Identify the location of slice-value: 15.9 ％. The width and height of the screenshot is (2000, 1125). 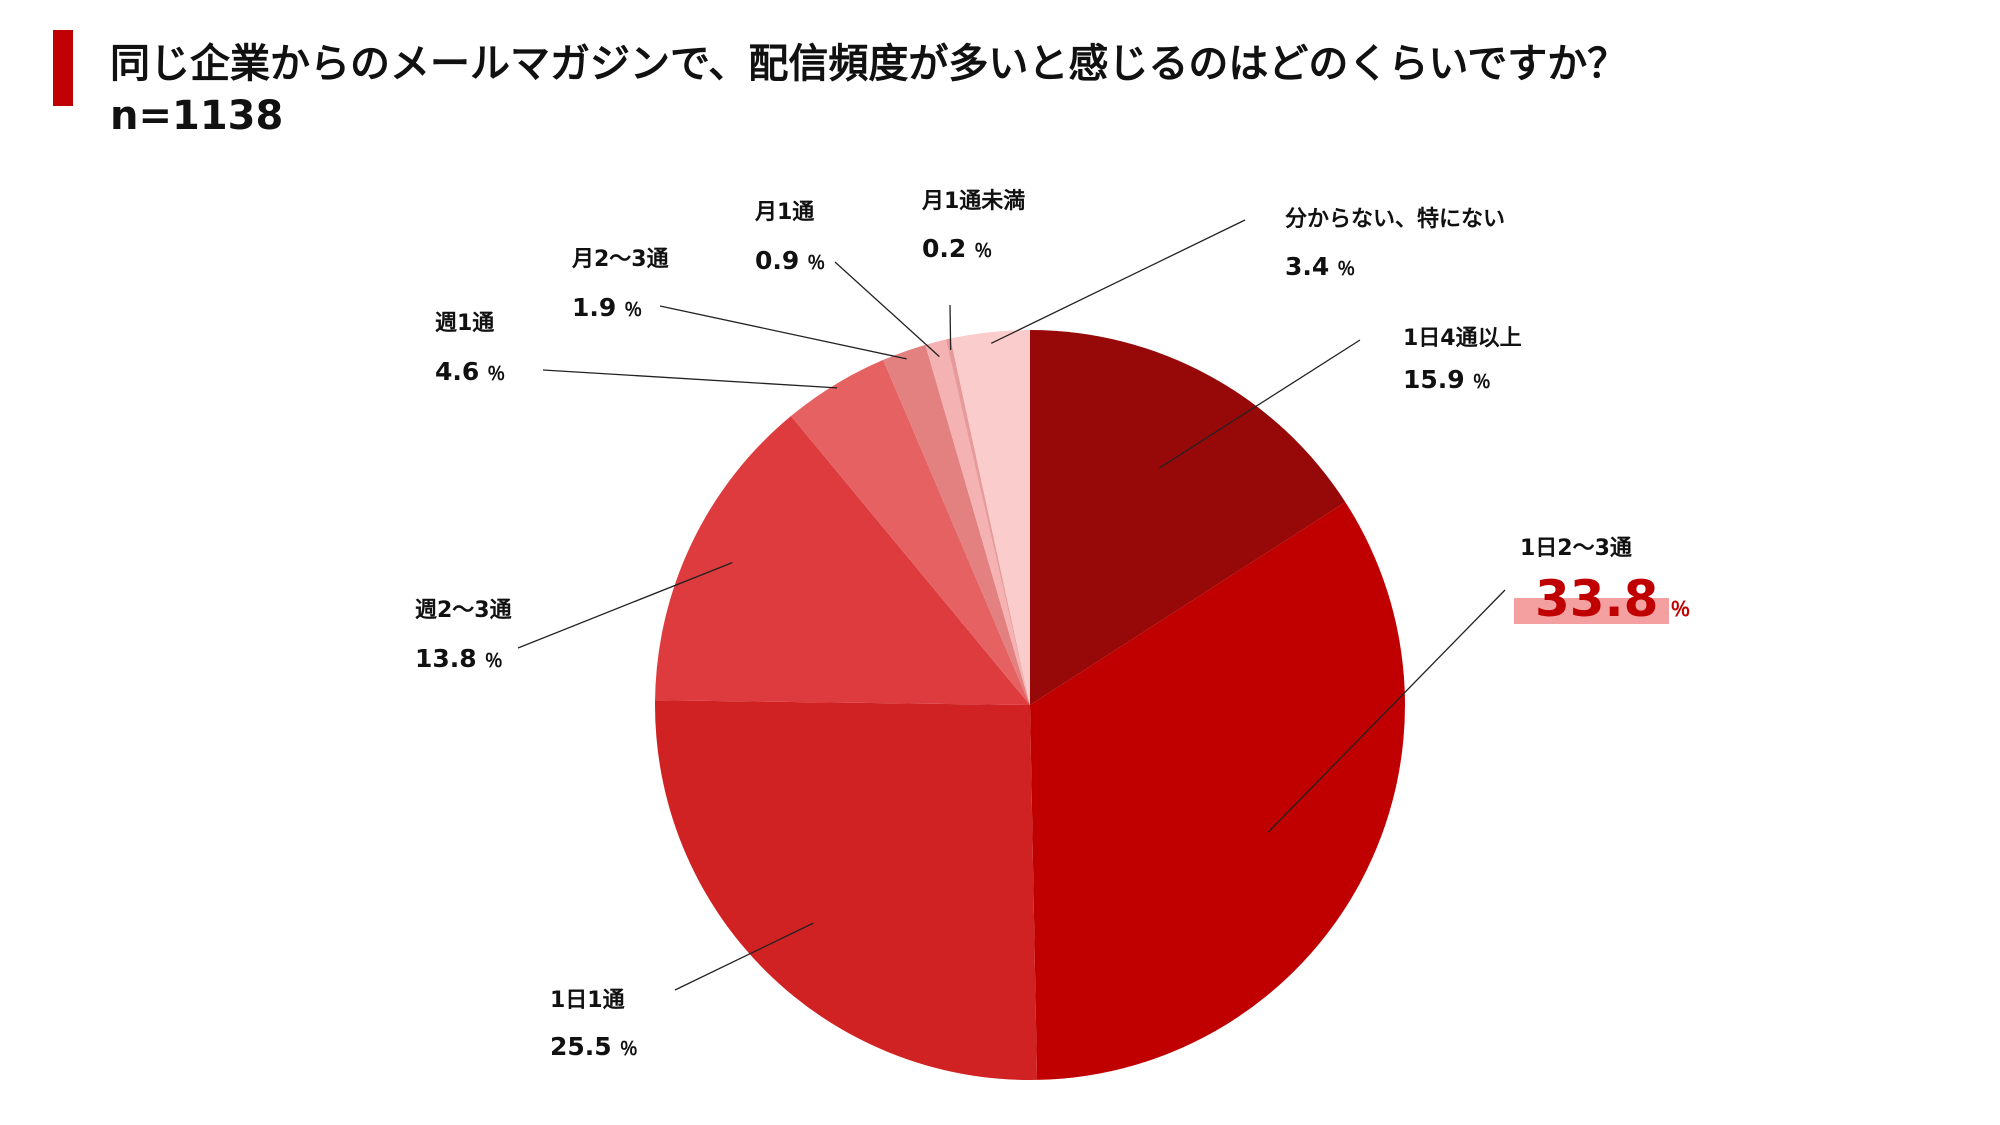
(1447, 379).